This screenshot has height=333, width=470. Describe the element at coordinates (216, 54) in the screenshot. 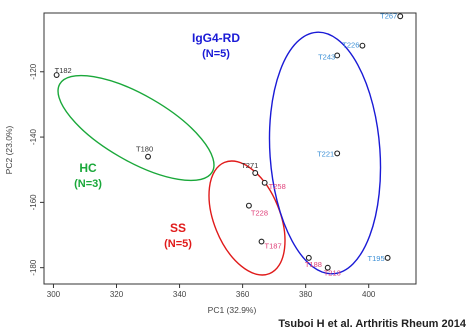

I see `group-n-igg4rd: (N=5)` at that location.